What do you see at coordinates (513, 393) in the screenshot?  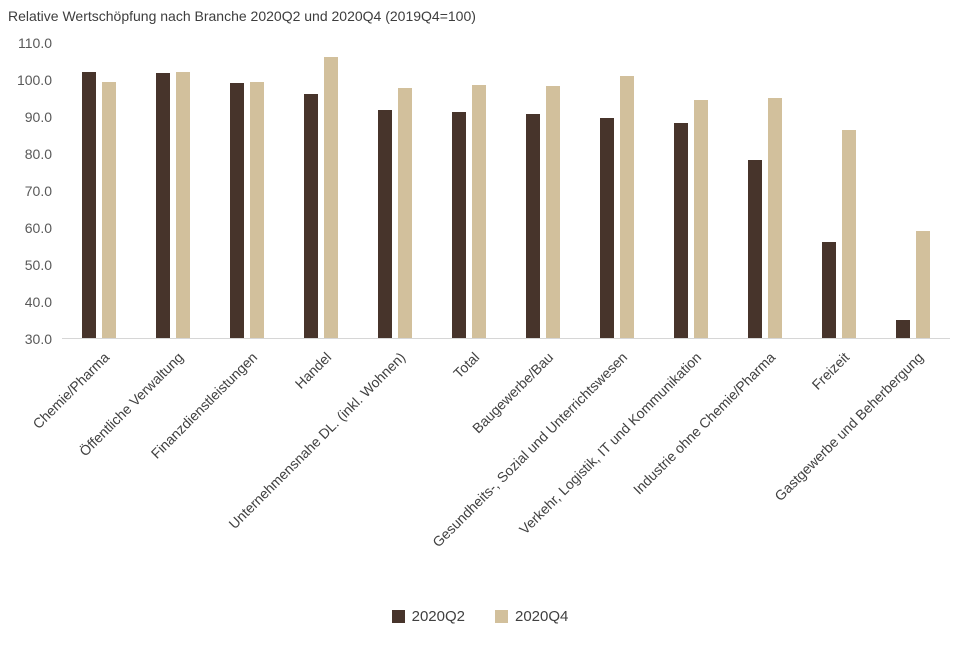 I see `x-axis-label: Baugewerbe/Bau` at bounding box center [513, 393].